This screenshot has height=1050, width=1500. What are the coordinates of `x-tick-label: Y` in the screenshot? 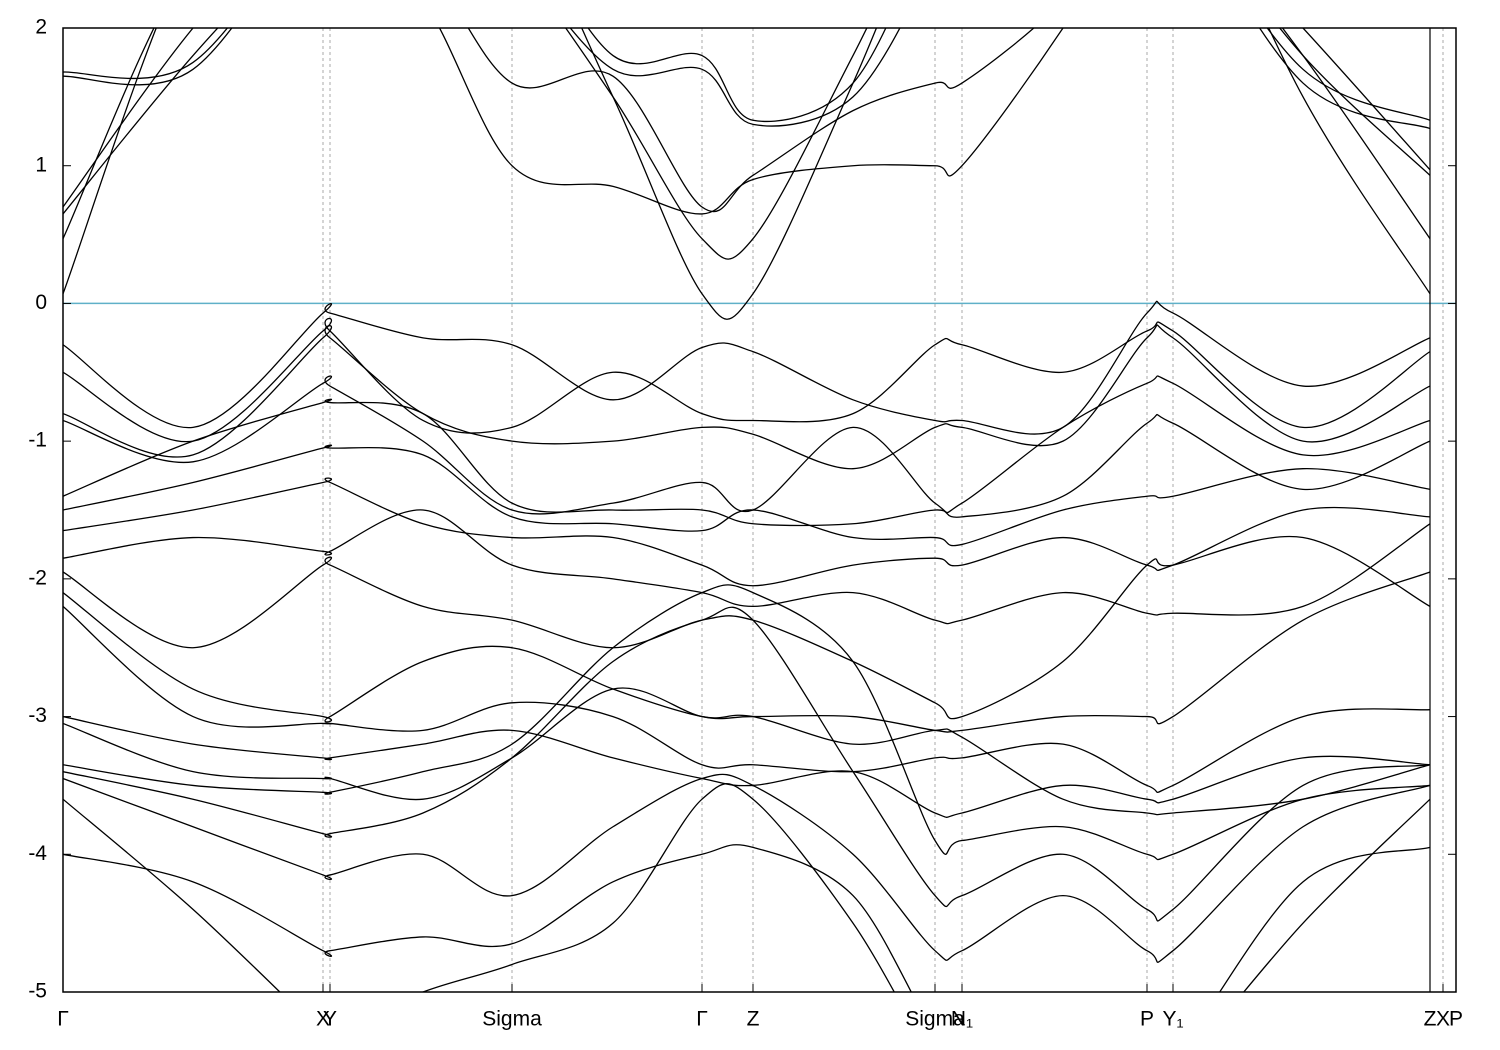 It's located at (330, 1019).